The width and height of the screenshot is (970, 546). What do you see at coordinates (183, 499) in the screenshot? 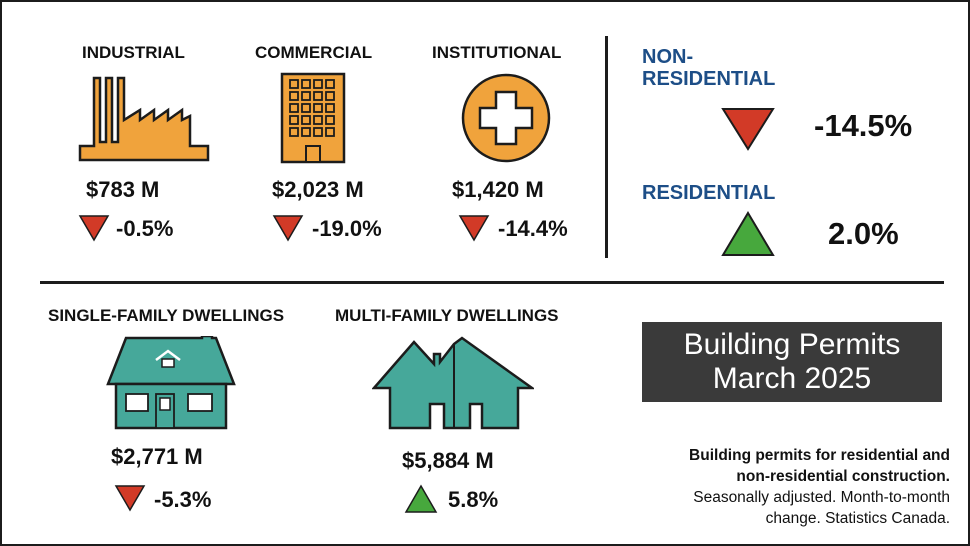
I see `single-family-change: -5.3%` at bounding box center [183, 499].